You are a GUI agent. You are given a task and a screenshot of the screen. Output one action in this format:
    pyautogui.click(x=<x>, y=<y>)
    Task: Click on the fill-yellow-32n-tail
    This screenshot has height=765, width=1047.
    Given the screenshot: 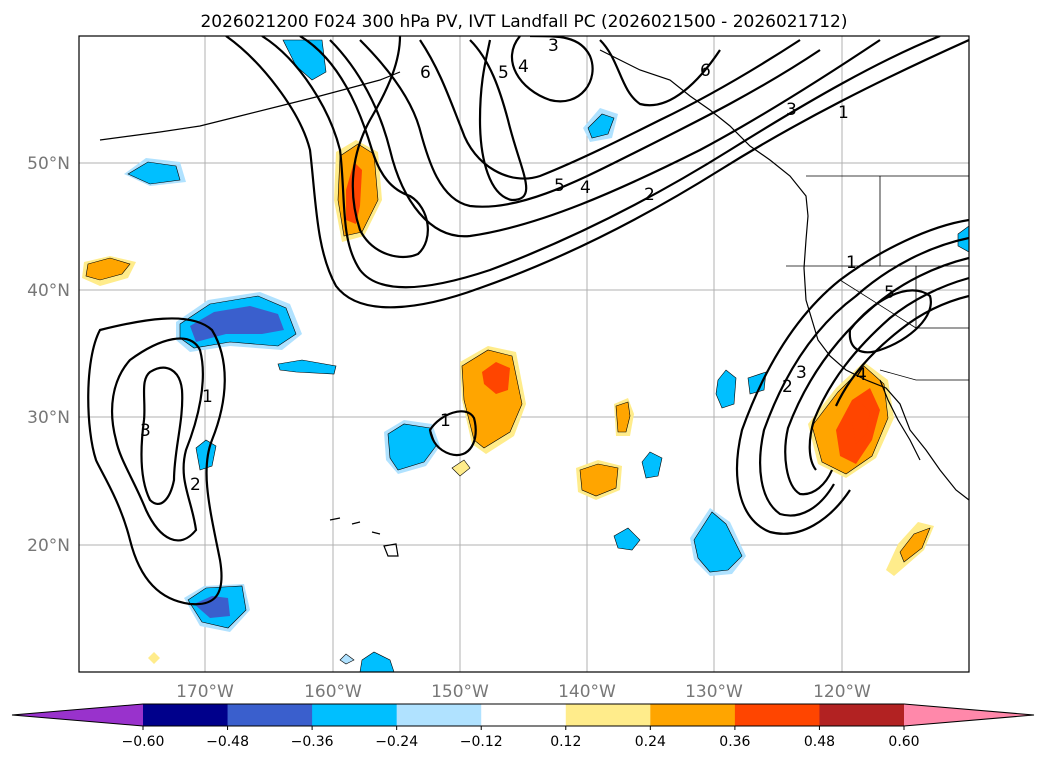 What is the action you would take?
    pyautogui.click(x=461, y=468)
    